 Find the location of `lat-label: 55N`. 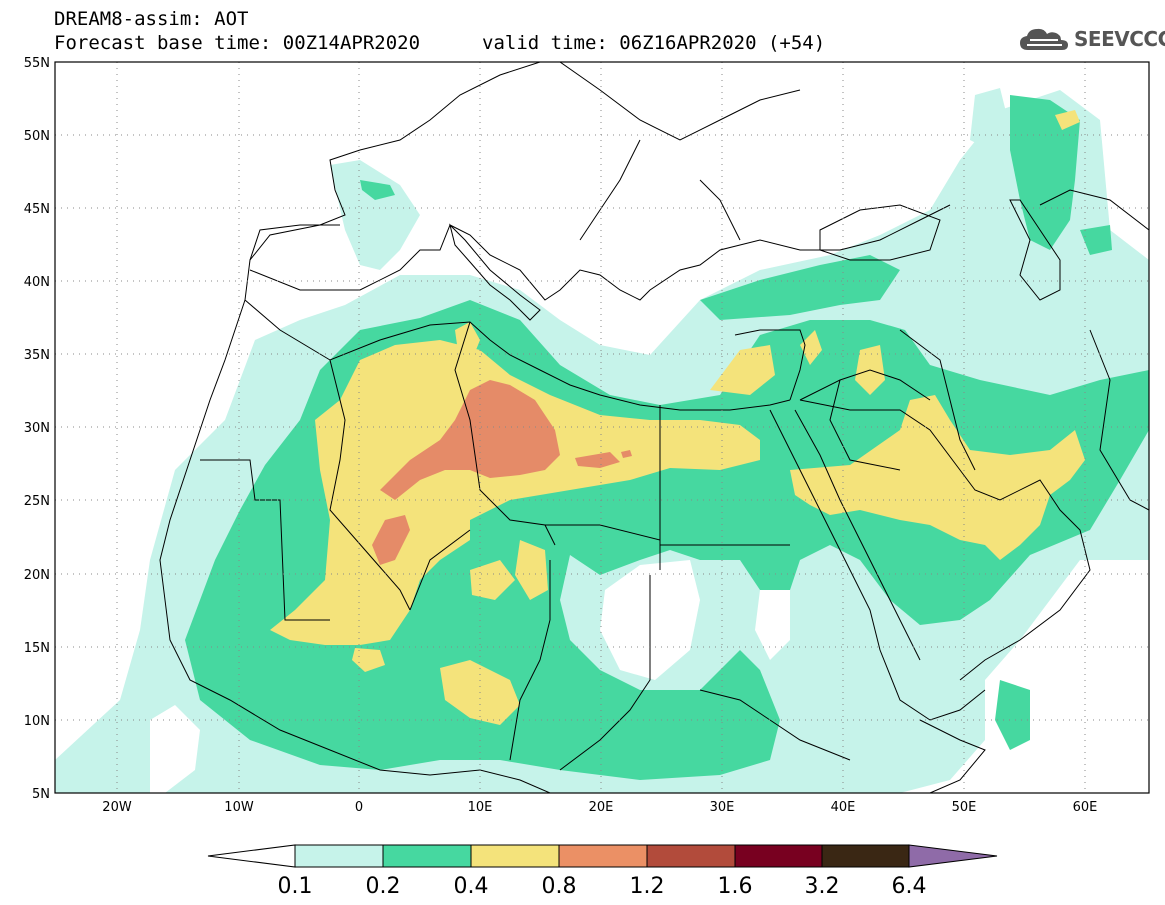

lat-label: 55N is located at coordinates (37, 63).